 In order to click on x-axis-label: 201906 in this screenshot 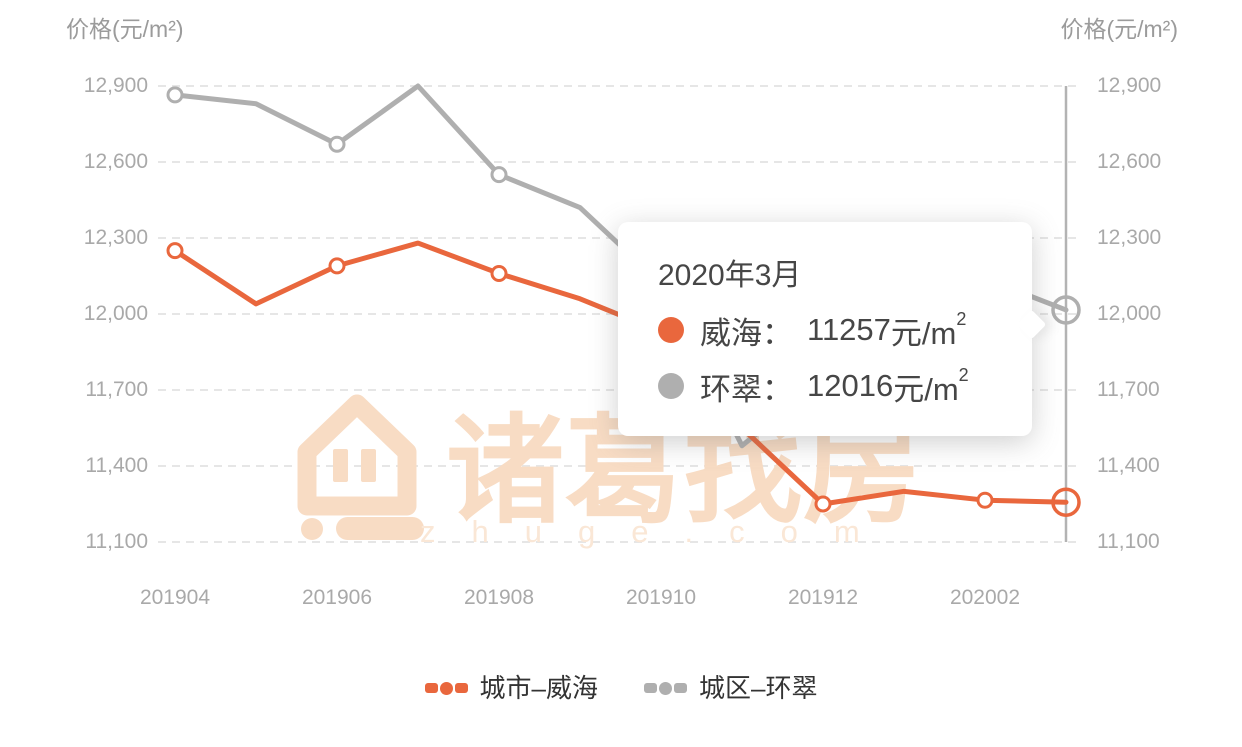, I will do `click(337, 597)`.